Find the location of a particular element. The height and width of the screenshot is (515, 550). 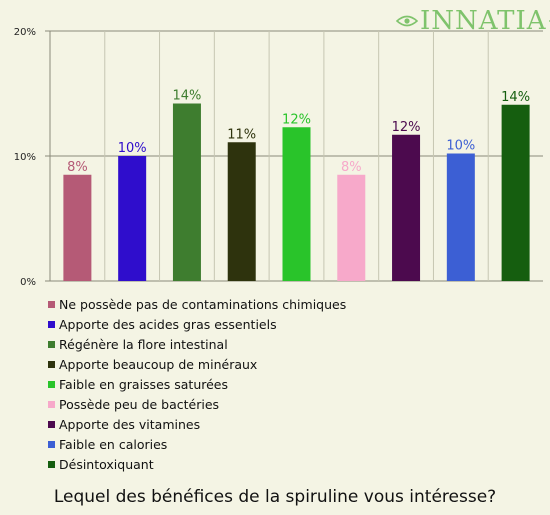

legend-item: Apporte des vitamines is located at coordinates (197, 424).